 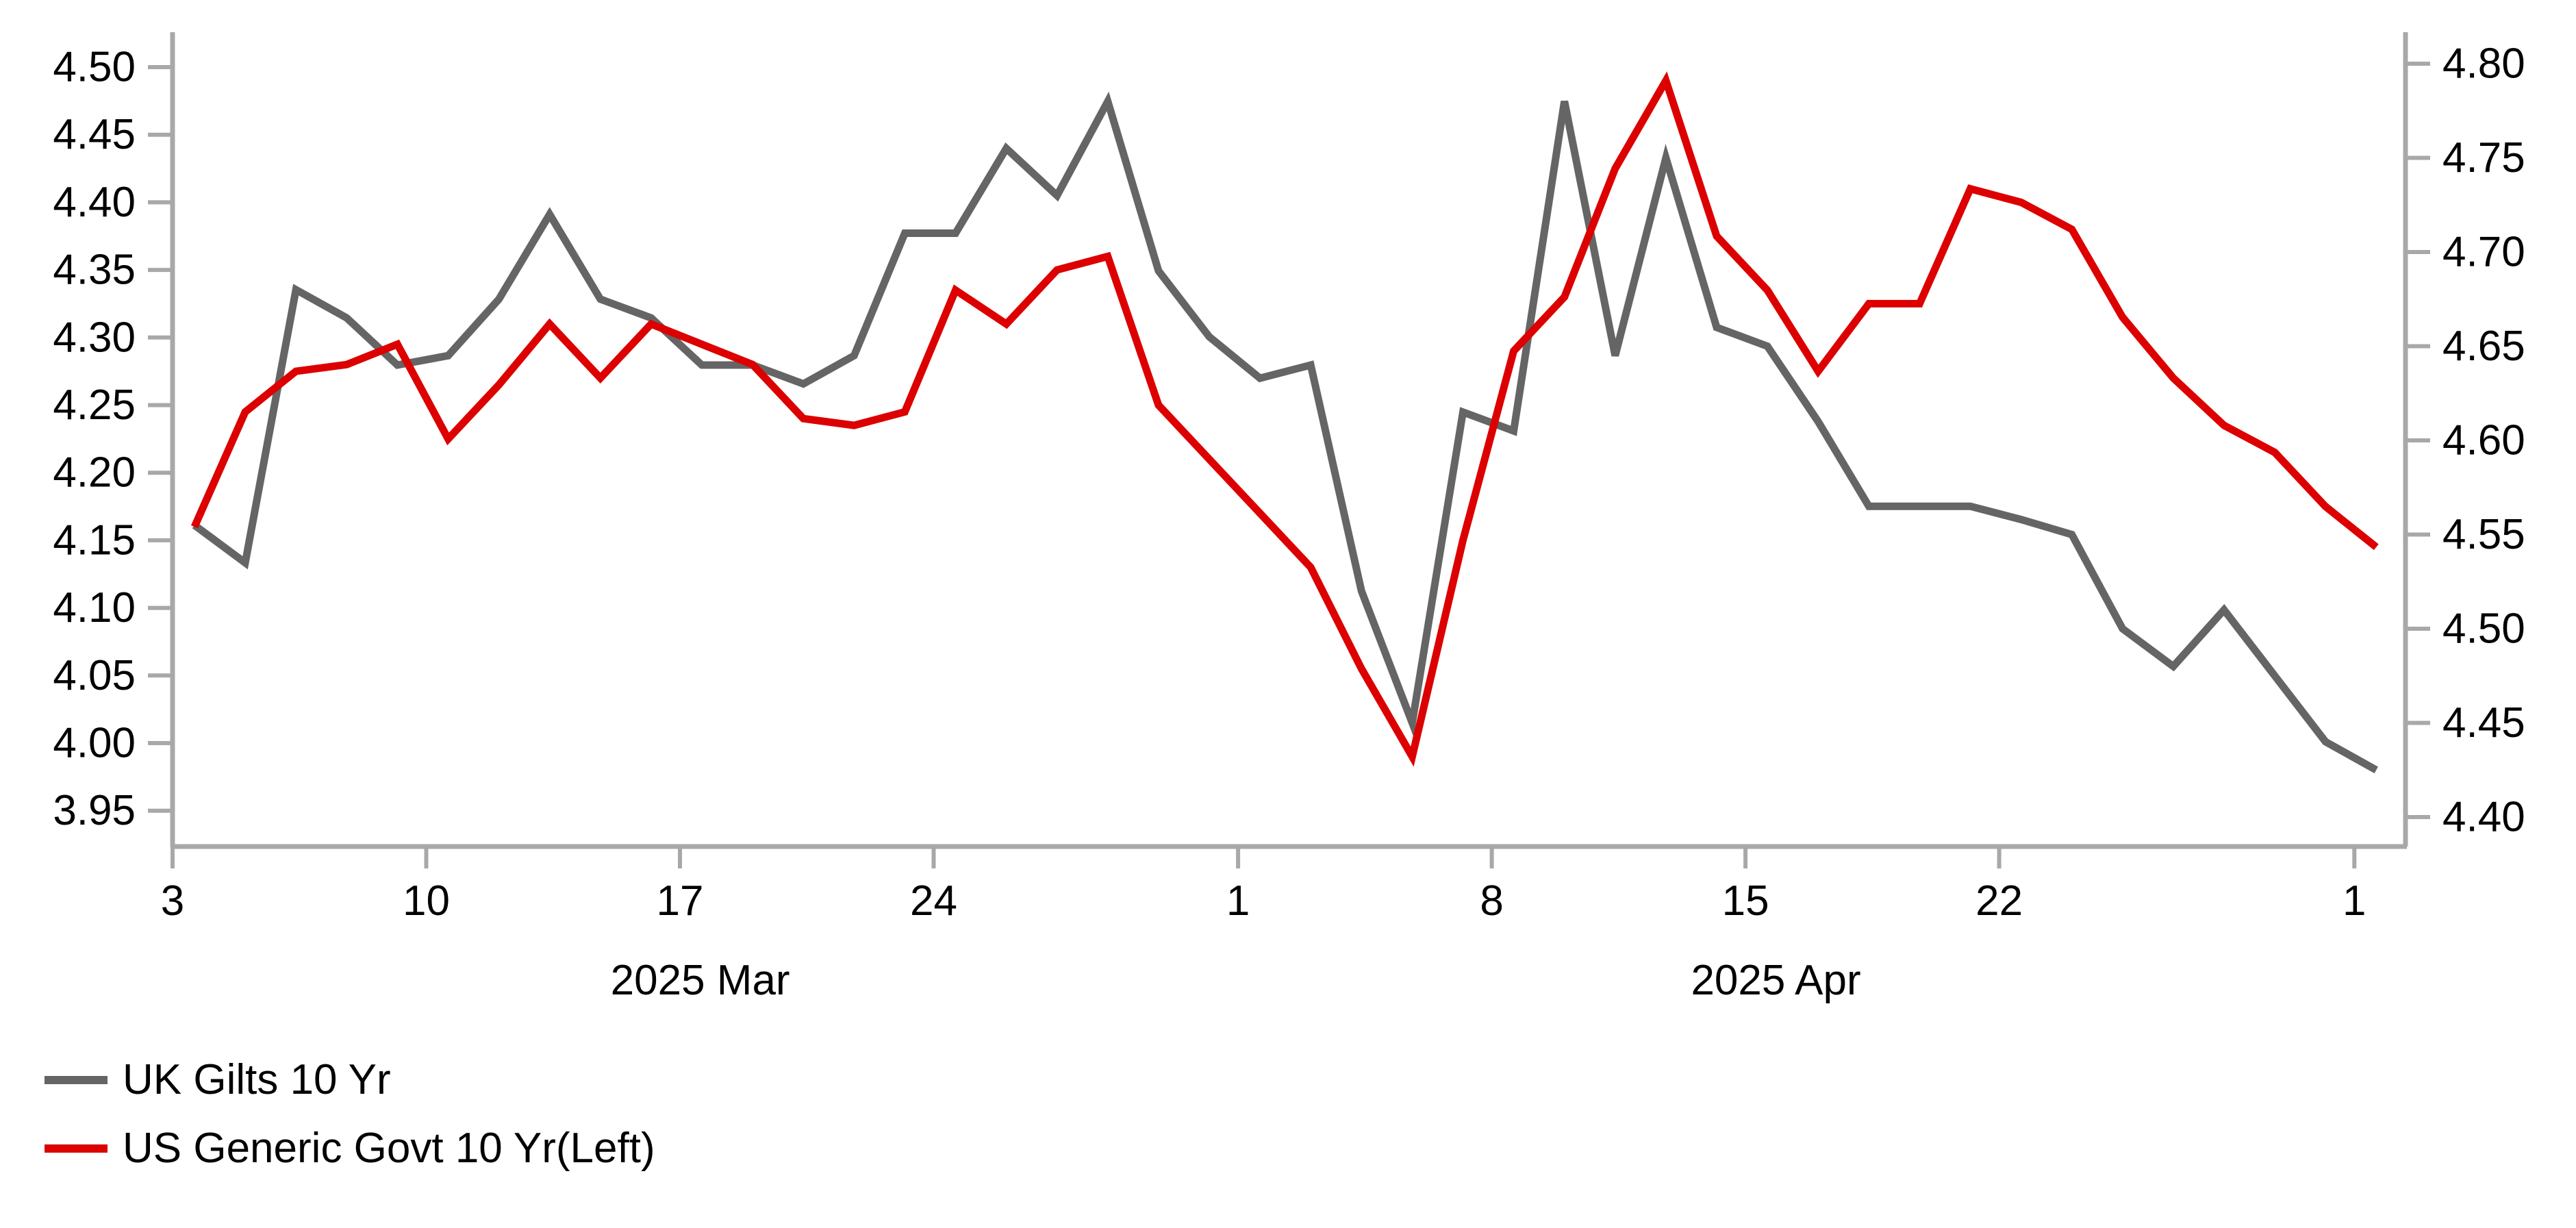 I want to click on y-axis-right-tick-label: 4.70, so click(x=2483, y=253).